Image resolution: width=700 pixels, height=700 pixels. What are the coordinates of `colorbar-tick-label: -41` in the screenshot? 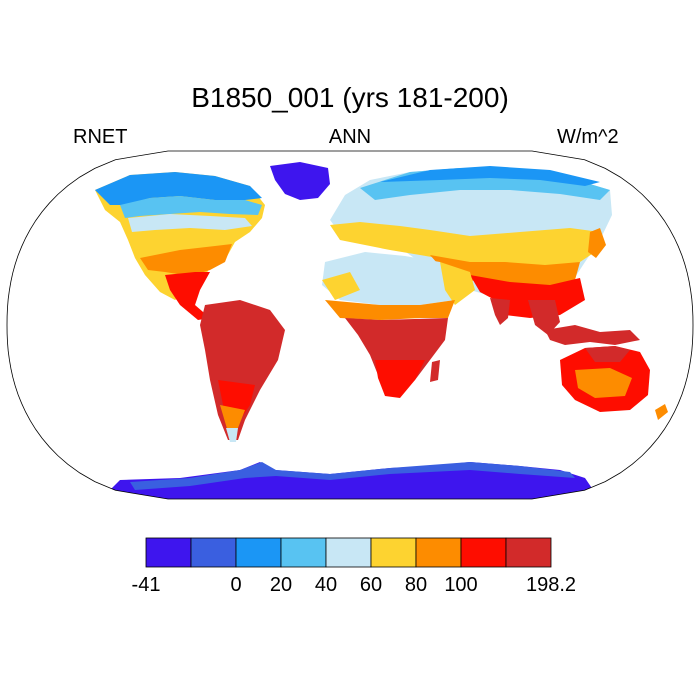 It's located at (146, 585).